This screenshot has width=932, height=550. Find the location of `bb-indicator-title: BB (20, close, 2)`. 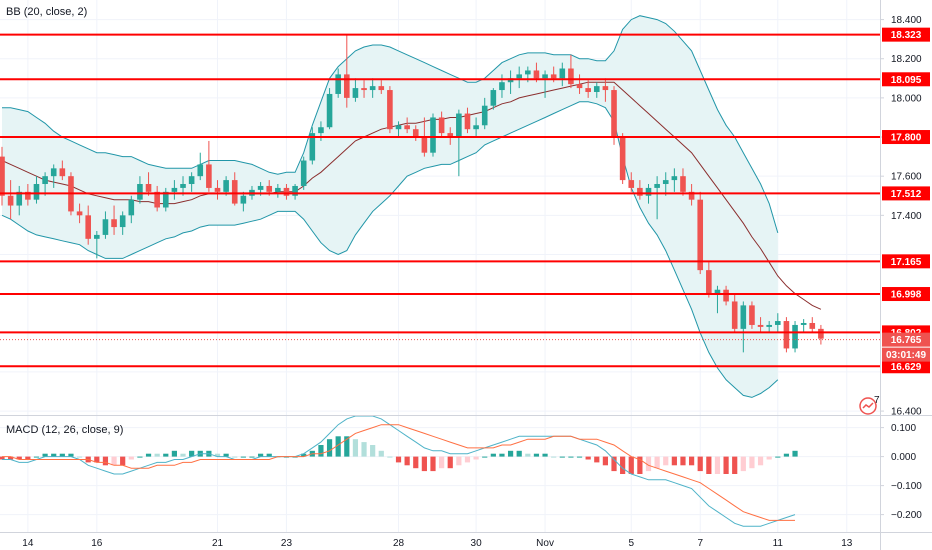

bb-indicator-title: BB (20, close, 2) is located at coordinates (46, 12).